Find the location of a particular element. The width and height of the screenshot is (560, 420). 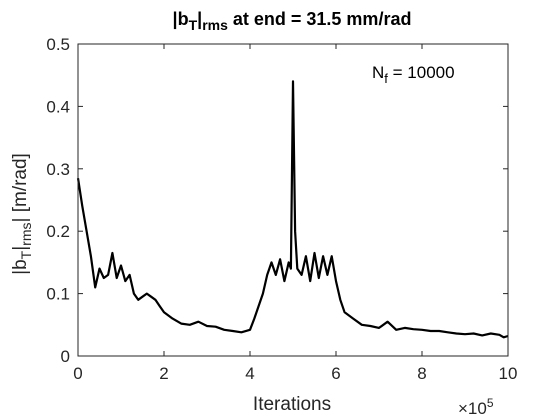

x-tick-label: 2 is located at coordinates (163, 373).